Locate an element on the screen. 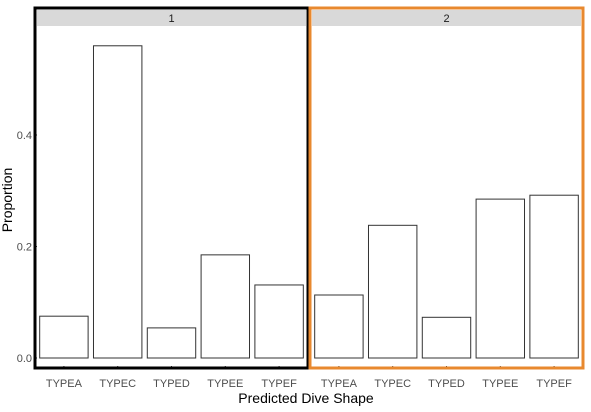 The width and height of the screenshot is (591, 412). y-tick-label: 0.4 is located at coordinates (24, 136).